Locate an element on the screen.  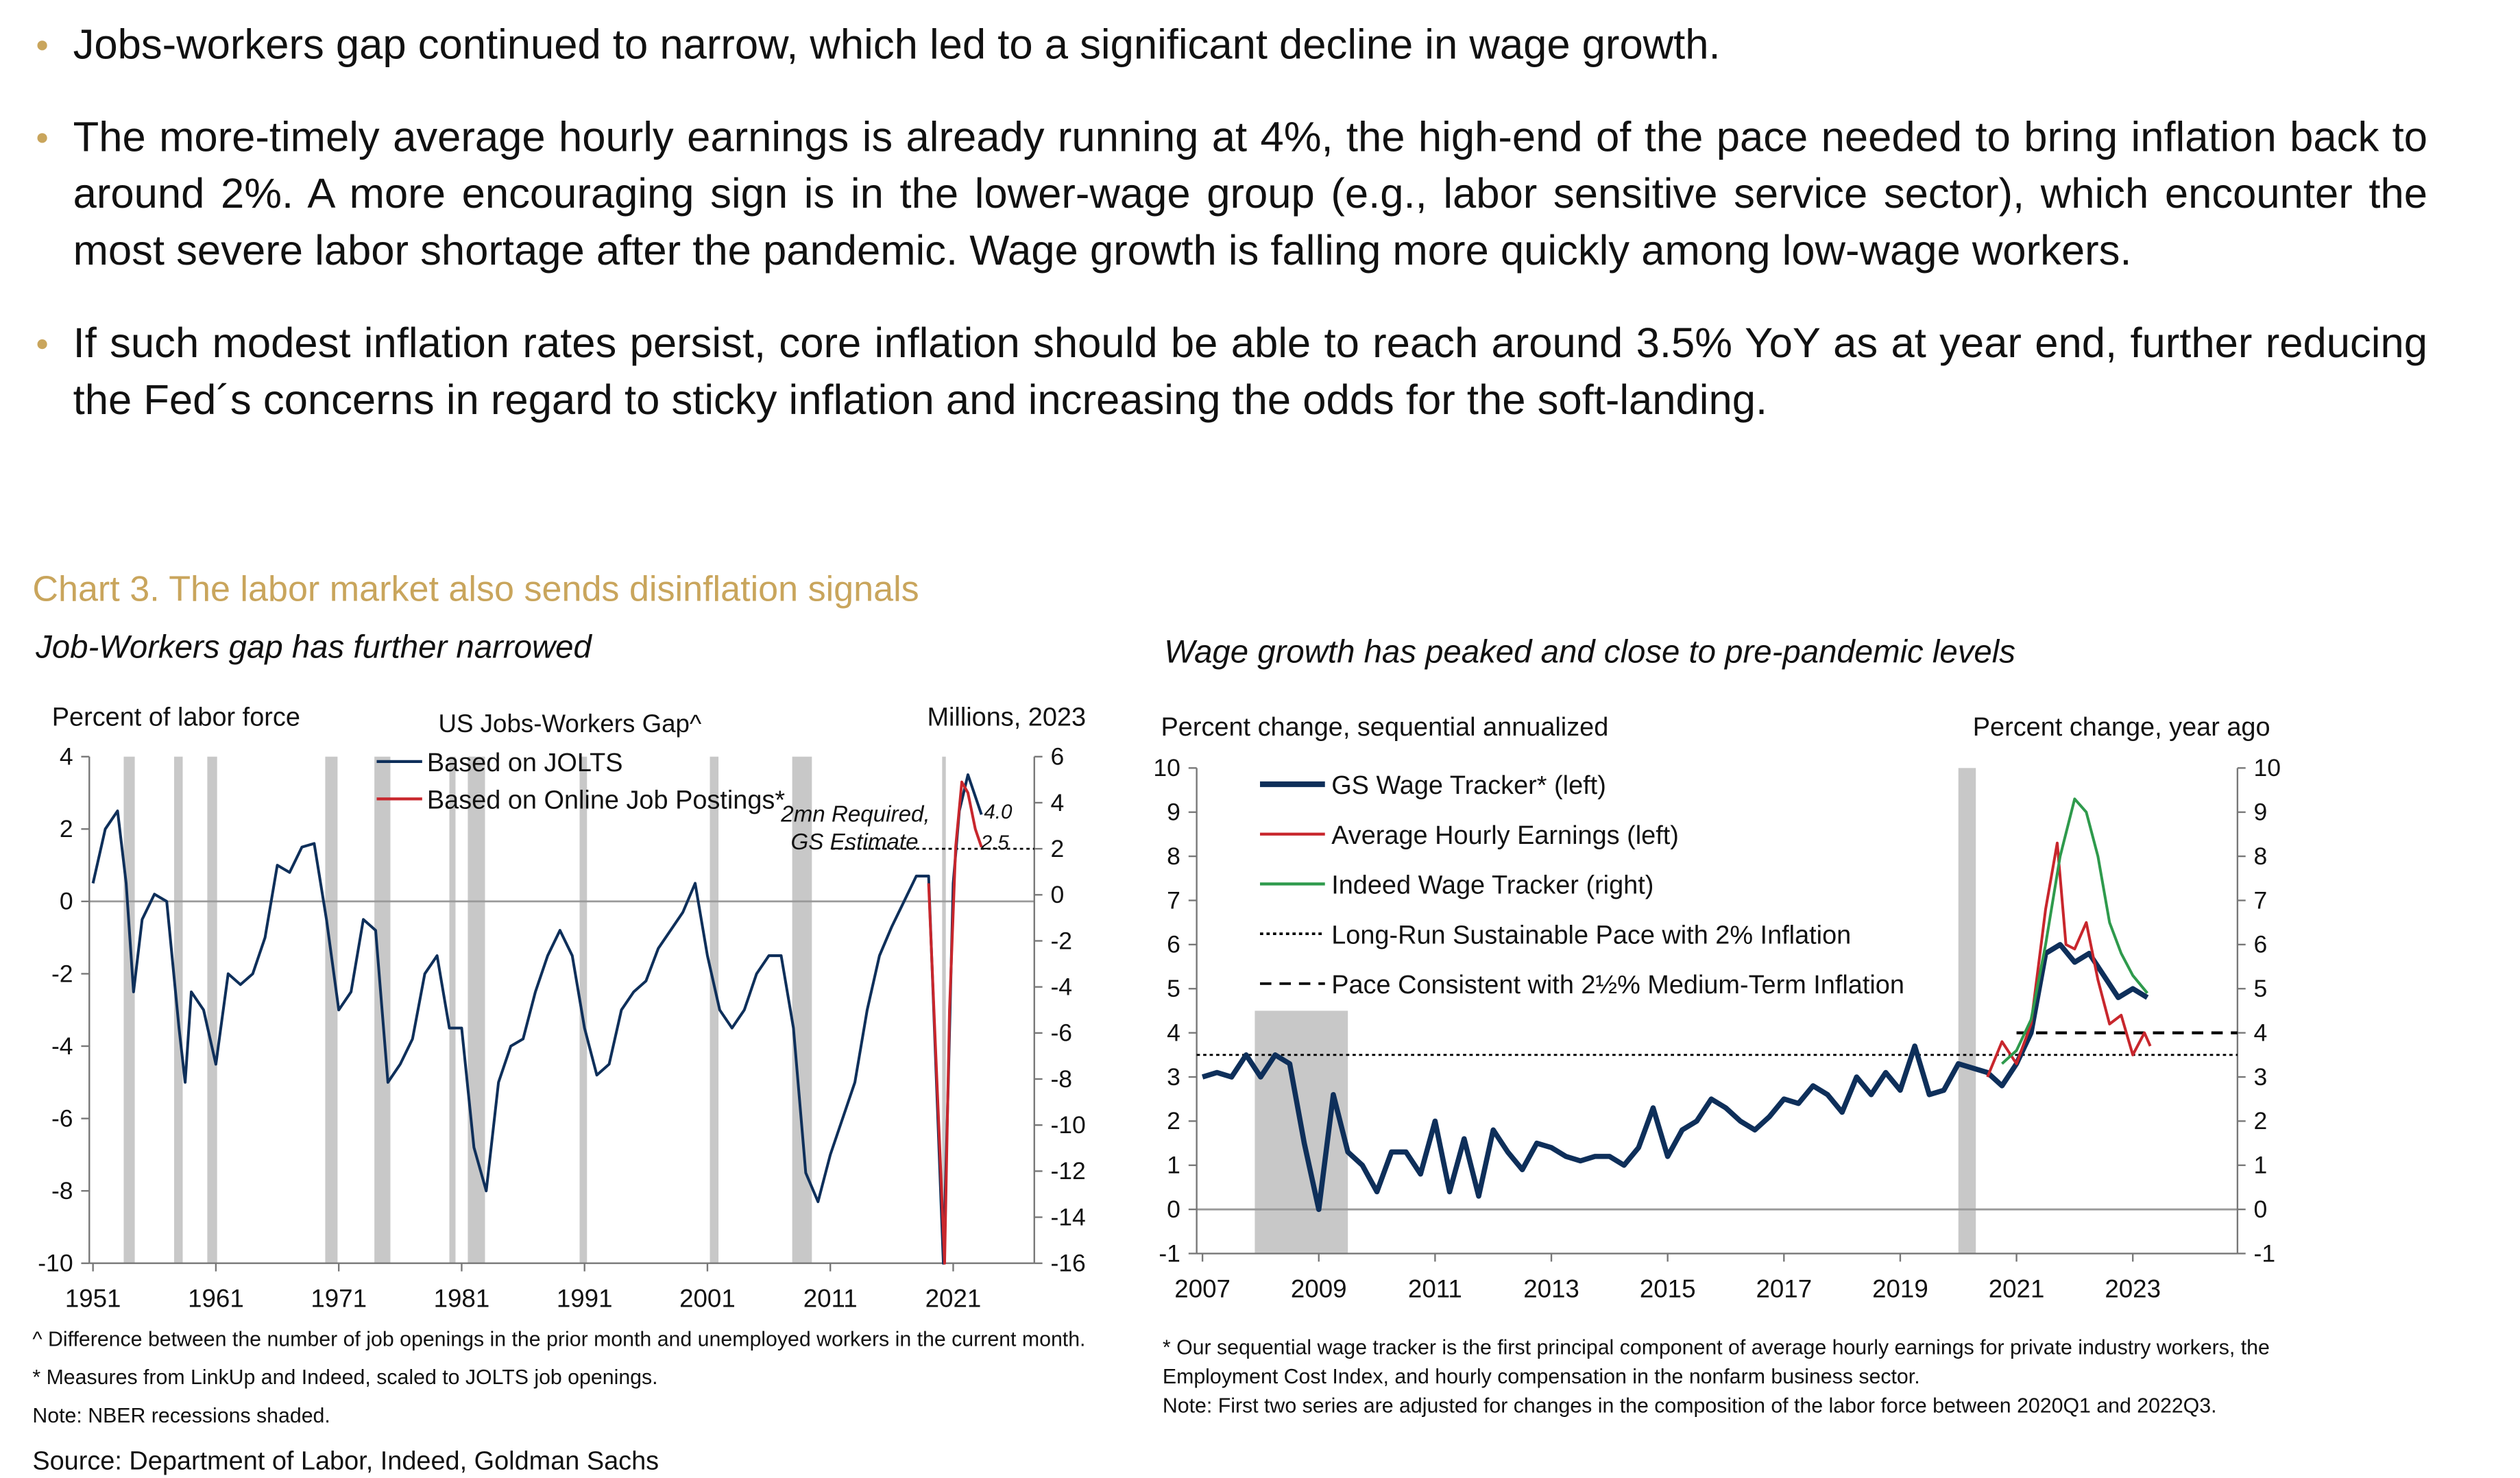
x-tick-label: 2019 is located at coordinates (1900, 1288).